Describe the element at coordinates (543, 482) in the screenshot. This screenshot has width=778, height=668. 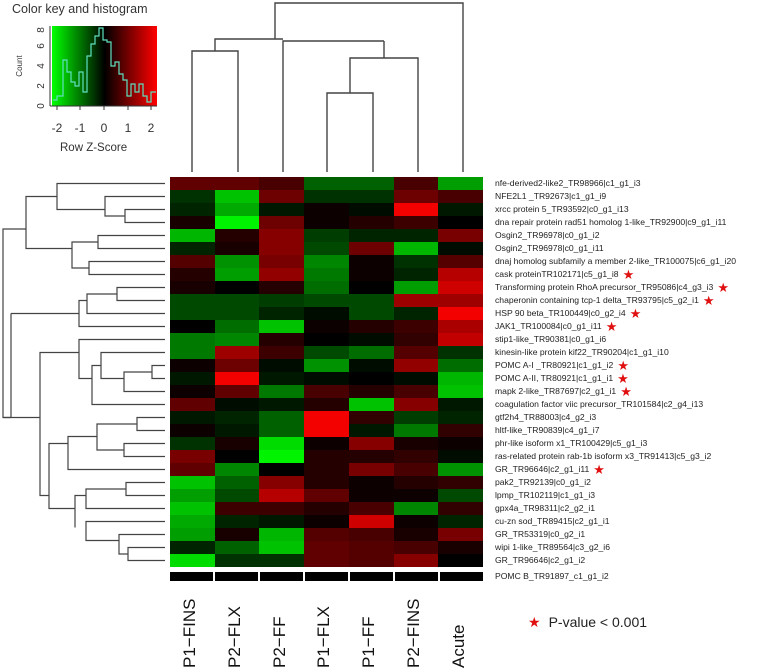
I see `row-label: pak2_TR92139|c0_g1_i2` at that location.